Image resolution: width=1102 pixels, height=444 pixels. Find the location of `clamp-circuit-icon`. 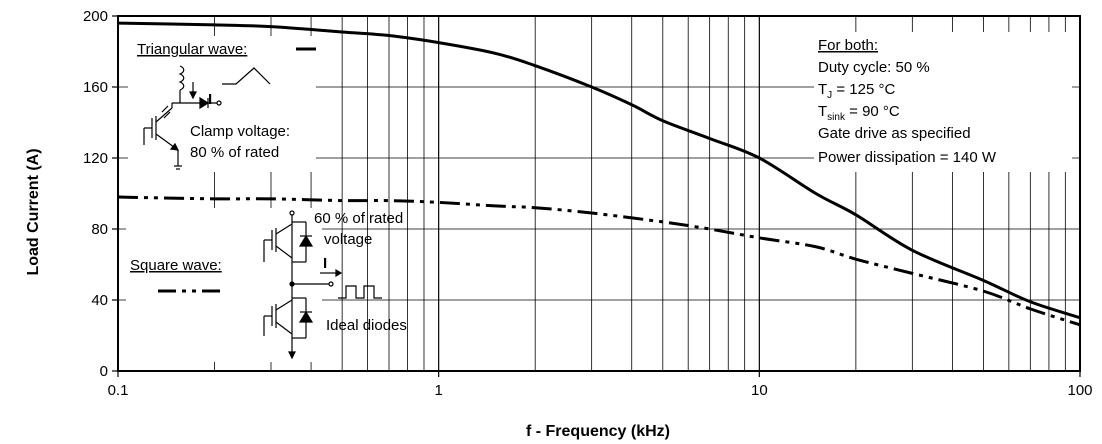

clamp-circuit-icon is located at coordinates (207, 117).